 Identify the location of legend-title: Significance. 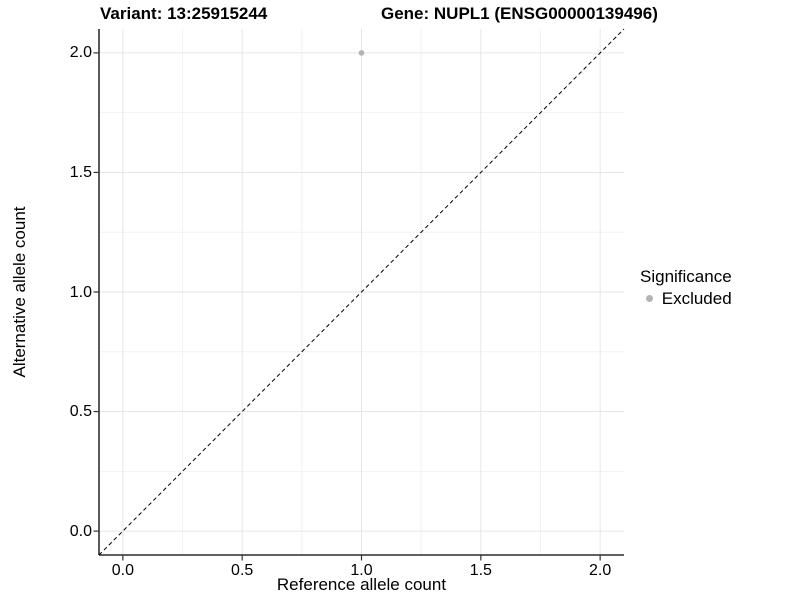
(686, 276).